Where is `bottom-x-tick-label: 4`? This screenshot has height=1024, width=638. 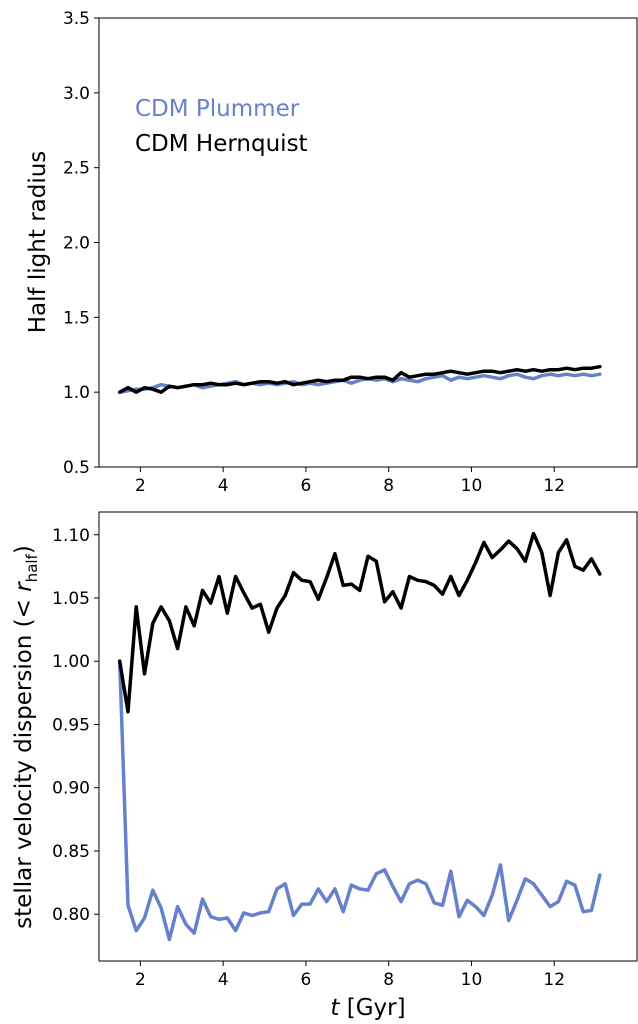
bottom-x-tick-label: 4 is located at coordinates (223, 980).